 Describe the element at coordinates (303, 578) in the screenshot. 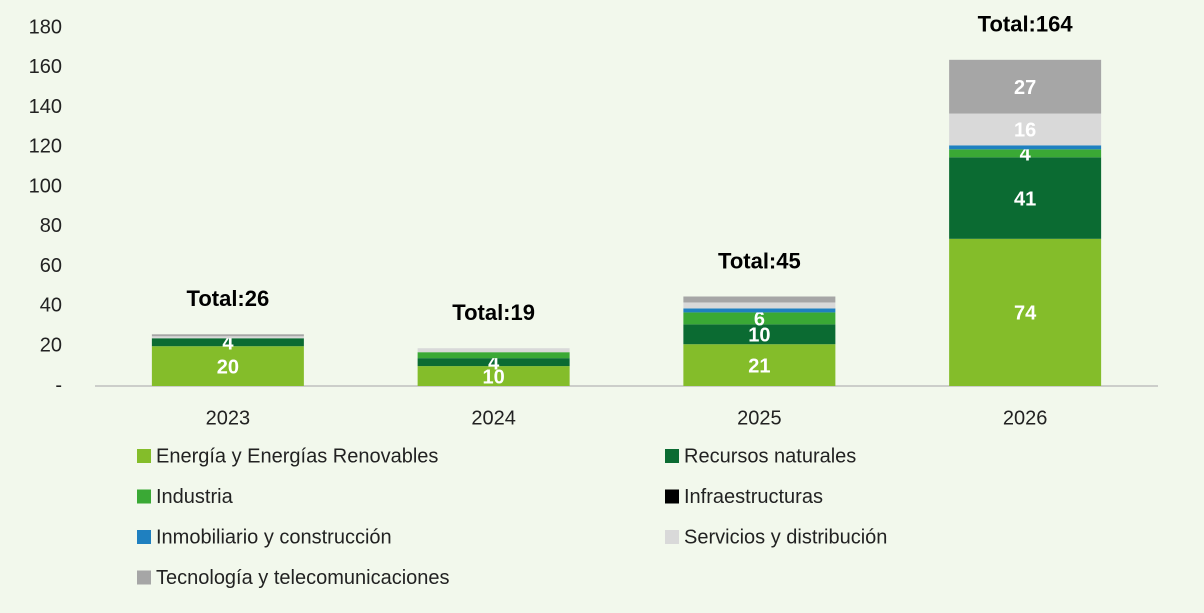

I see `legend-label: Tecnología y telecomunicaciones` at that location.